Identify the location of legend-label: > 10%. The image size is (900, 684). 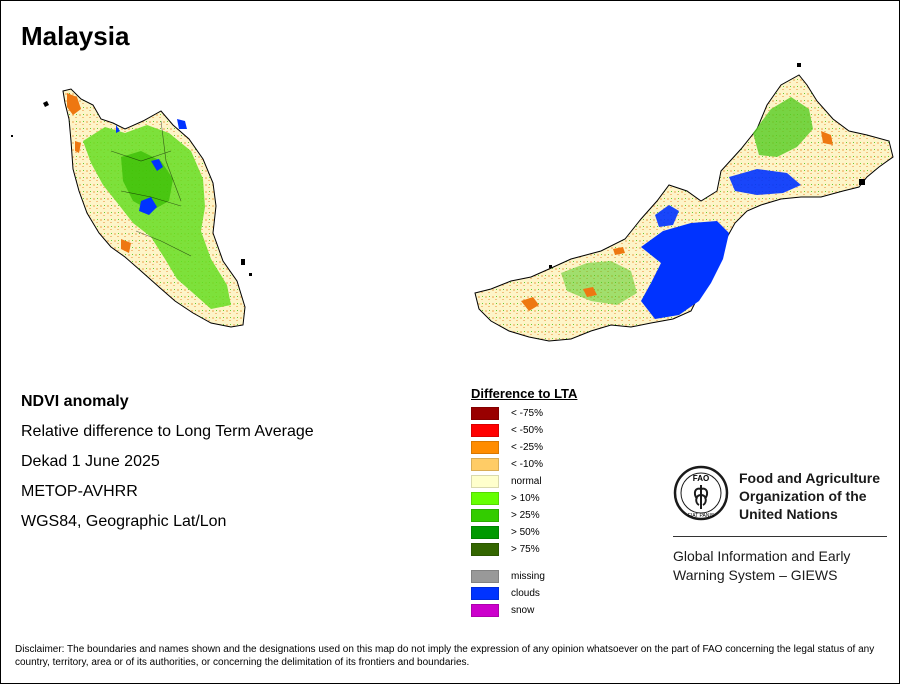
(525, 498).